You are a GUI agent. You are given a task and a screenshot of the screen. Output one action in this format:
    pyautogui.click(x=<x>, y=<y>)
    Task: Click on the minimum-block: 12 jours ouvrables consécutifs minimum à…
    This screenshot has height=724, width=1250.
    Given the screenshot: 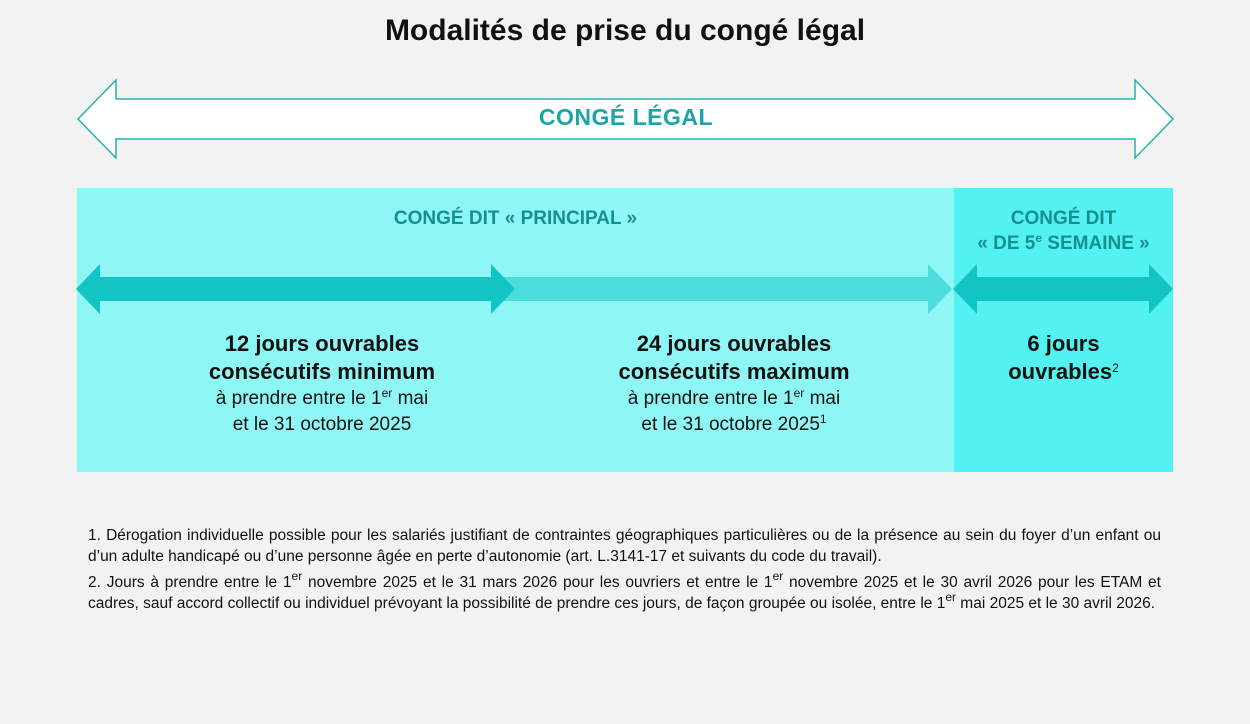 What is the action you would take?
    pyautogui.click(x=322, y=384)
    